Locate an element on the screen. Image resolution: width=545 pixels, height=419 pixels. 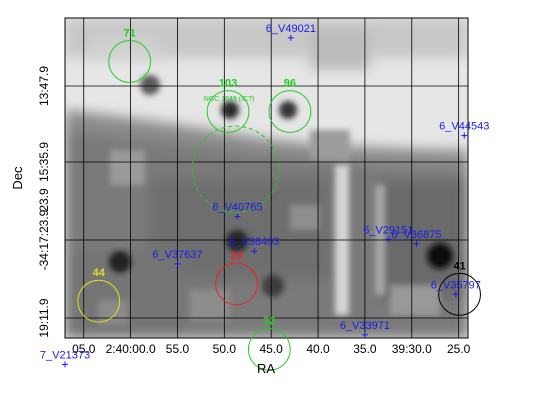
source-marker: 6_V29151 is located at coordinates (388, 233).